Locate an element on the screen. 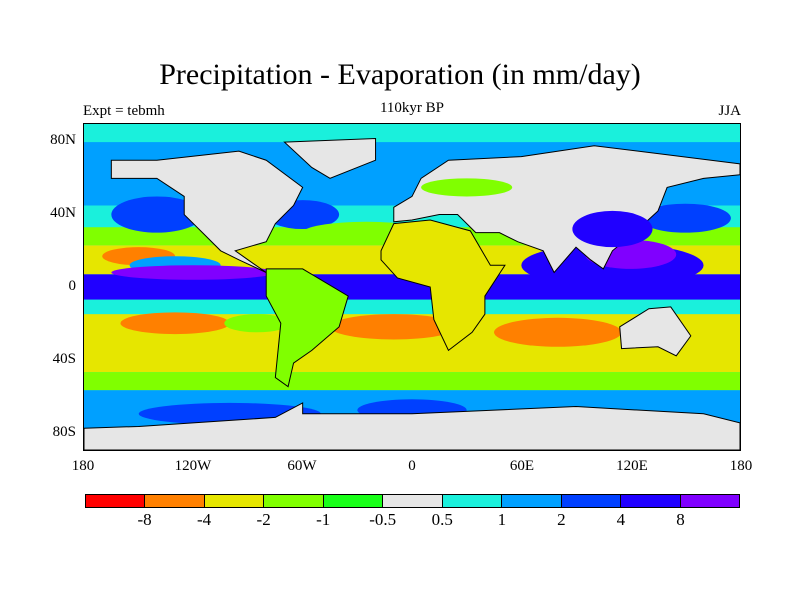  experiment-label: Expt = tebmh is located at coordinates (124, 111).